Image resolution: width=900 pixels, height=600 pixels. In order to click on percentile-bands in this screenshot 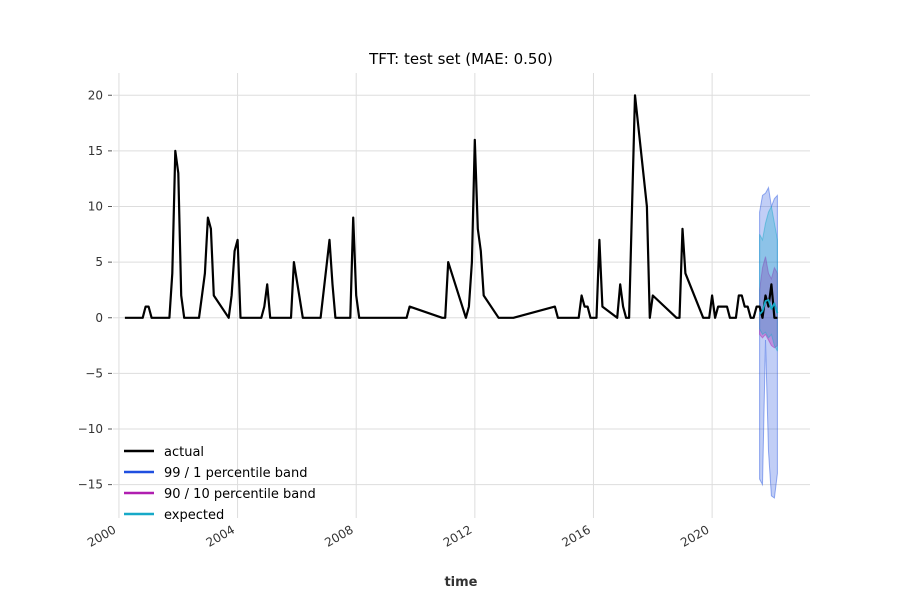, I will do `click(768, 342)`.